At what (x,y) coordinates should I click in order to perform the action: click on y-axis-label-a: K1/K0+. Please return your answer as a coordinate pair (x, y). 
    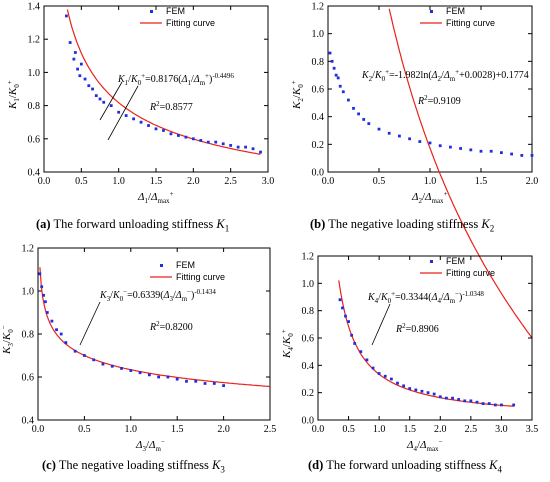
    Looking at the image, I should click on (13, 95).